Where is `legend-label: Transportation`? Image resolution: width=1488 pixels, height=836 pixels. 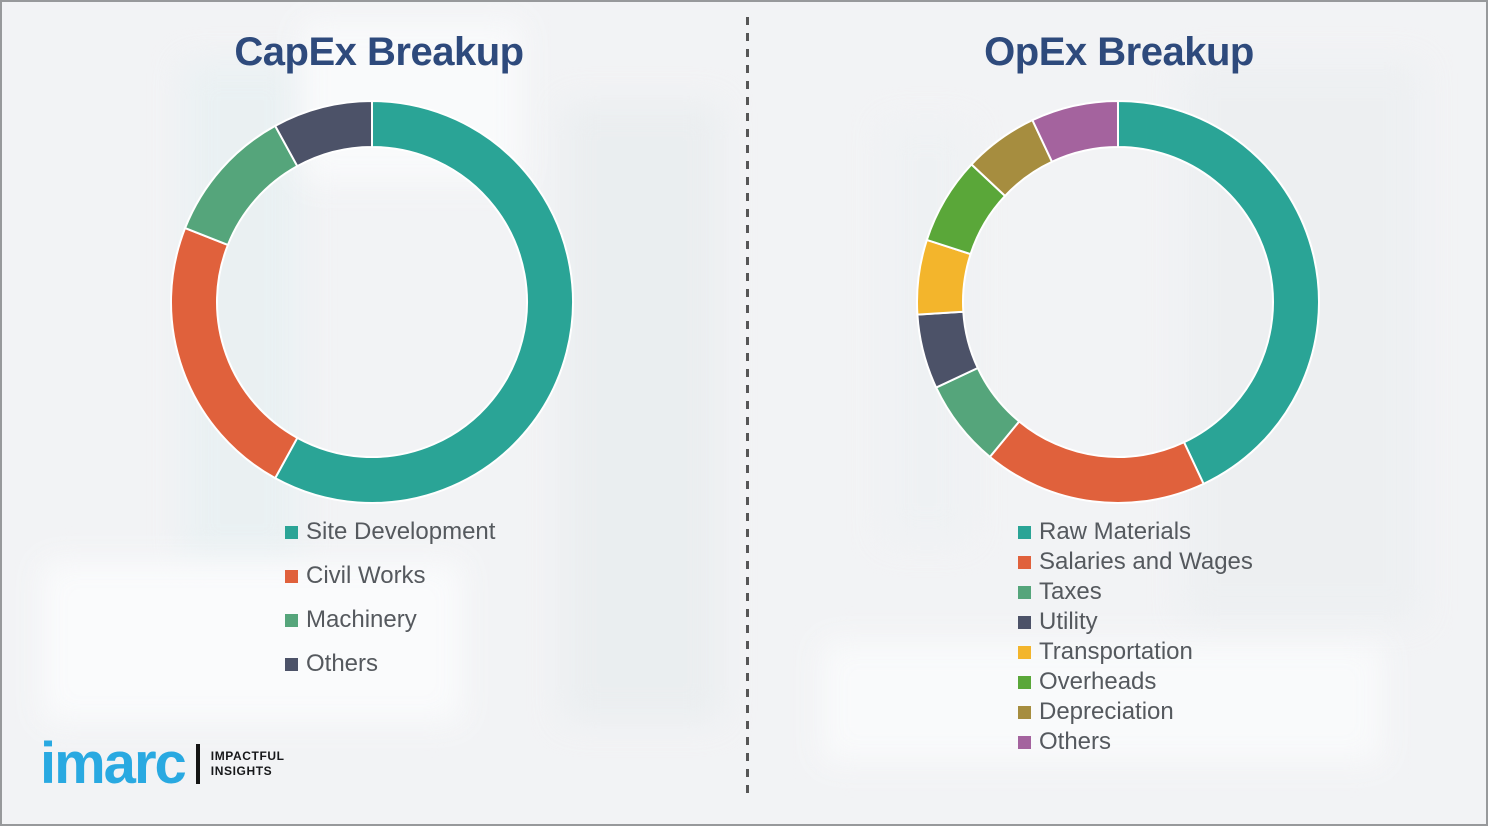 legend-label: Transportation is located at coordinates (1116, 651).